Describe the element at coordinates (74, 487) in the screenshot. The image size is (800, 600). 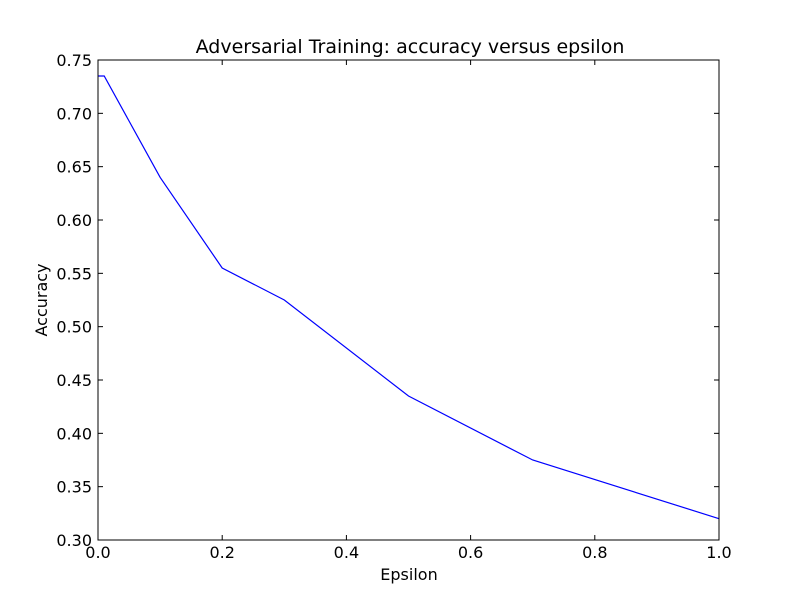
I see `y-tick-label: 0.35` at that location.